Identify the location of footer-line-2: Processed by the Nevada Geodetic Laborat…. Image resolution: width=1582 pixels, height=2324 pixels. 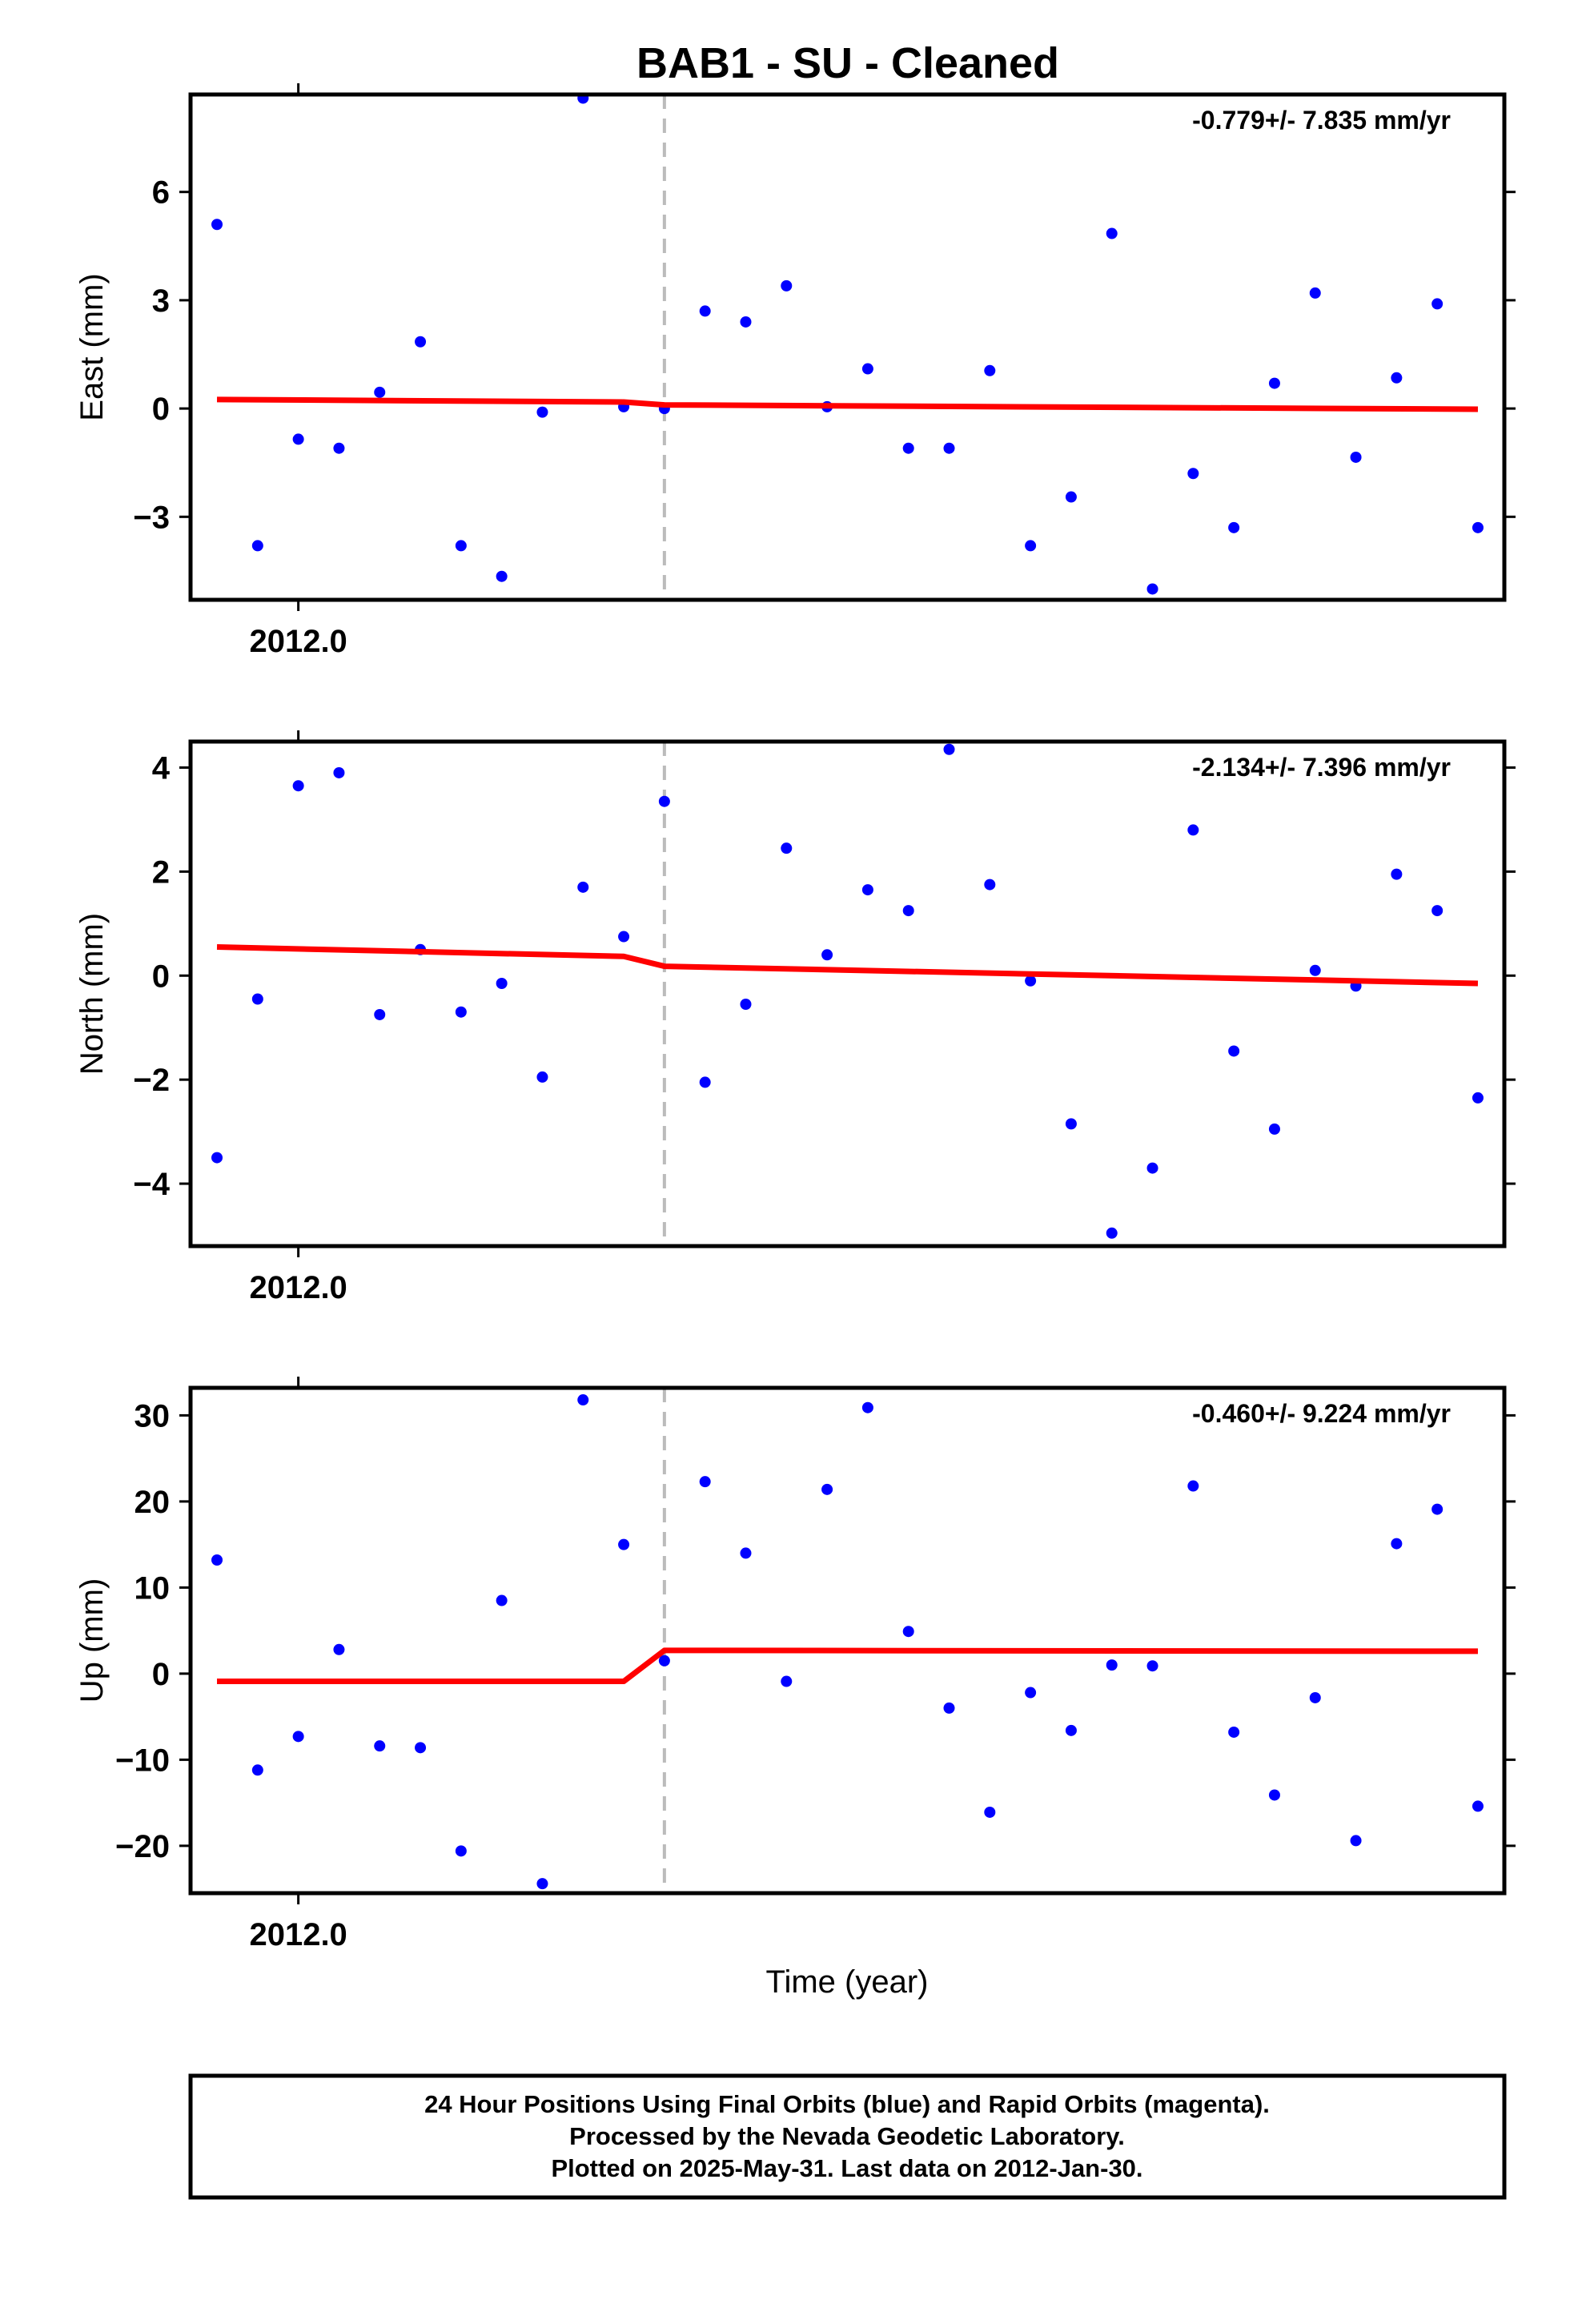
(847, 2136).